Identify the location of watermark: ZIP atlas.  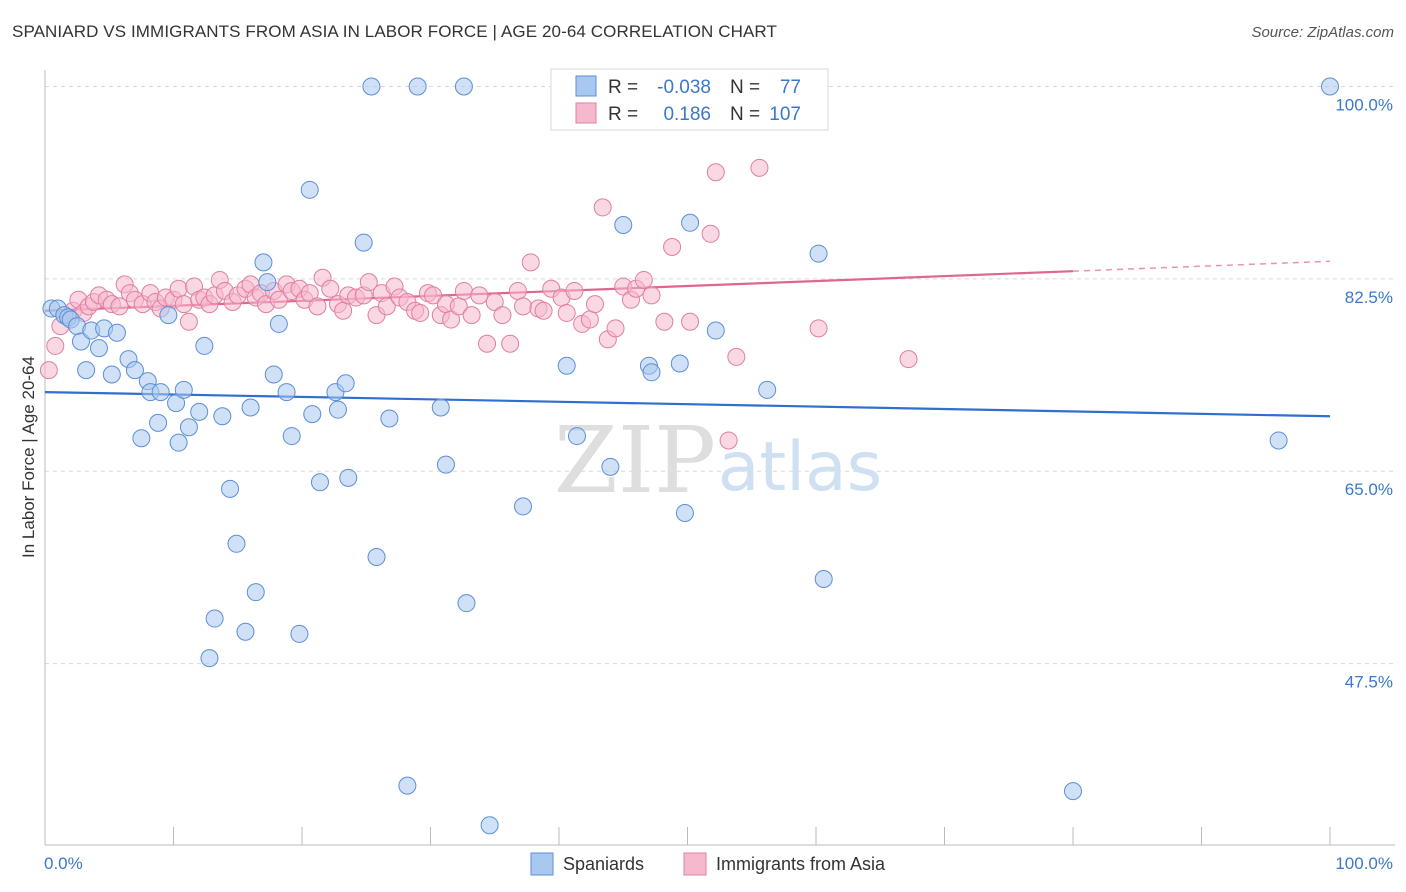
(718, 460).